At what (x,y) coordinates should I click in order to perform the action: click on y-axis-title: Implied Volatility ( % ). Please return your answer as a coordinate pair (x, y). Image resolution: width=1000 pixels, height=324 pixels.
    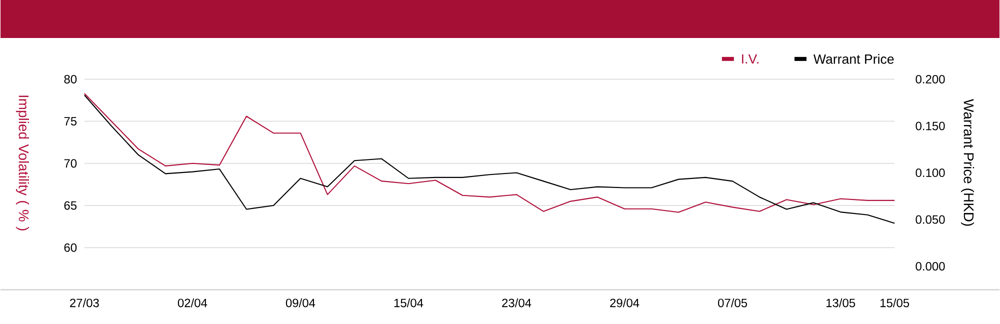
    Looking at the image, I should click on (23, 163).